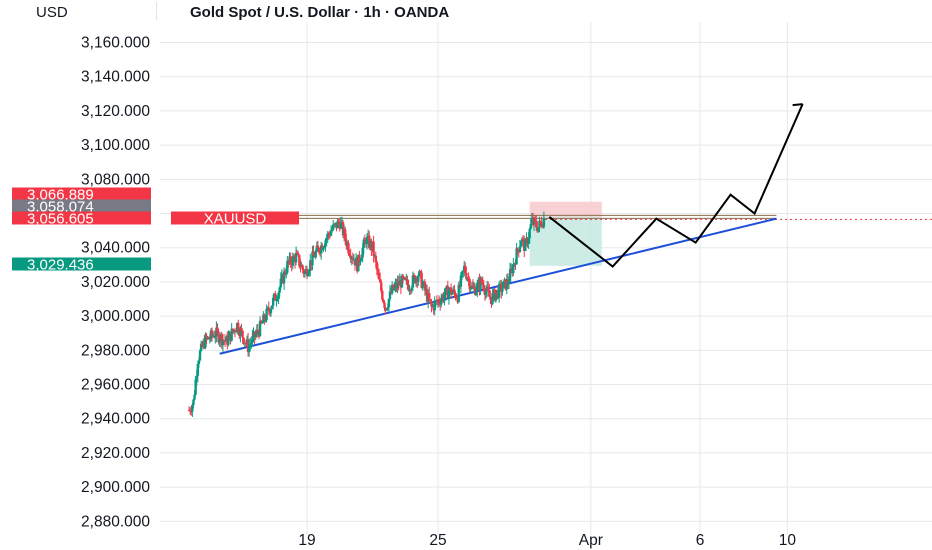 The height and width of the screenshot is (550, 932). Describe the element at coordinates (366, 314) in the screenshot. I see `candle-series` at that location.